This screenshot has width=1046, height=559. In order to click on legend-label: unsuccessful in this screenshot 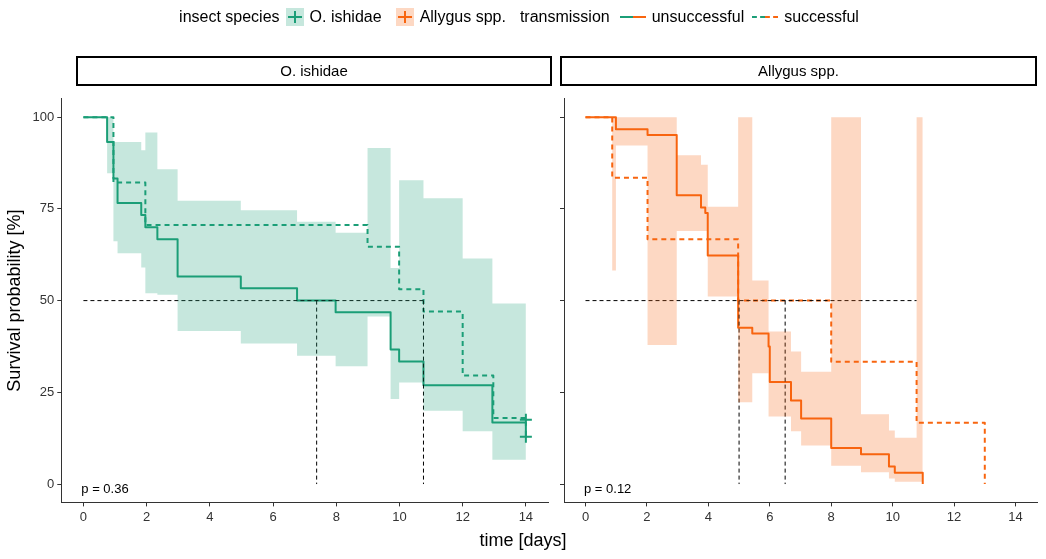, I will do `click(698, 17)`.